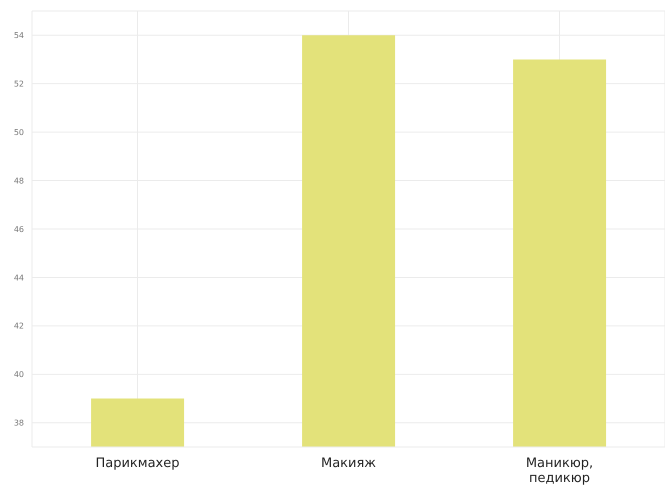 This screenshot has height=495, width=665. I want to click on y-tick-label: 48, so click(19, 181).